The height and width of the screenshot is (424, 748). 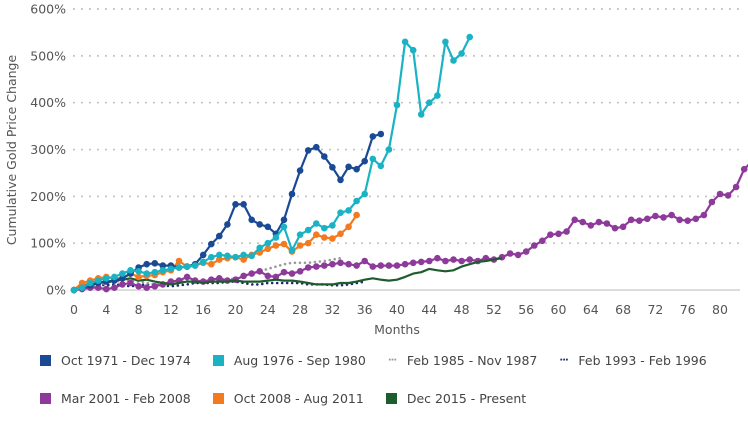 I want to click on y-tick-label: 0%, so click(x=56, y=290).